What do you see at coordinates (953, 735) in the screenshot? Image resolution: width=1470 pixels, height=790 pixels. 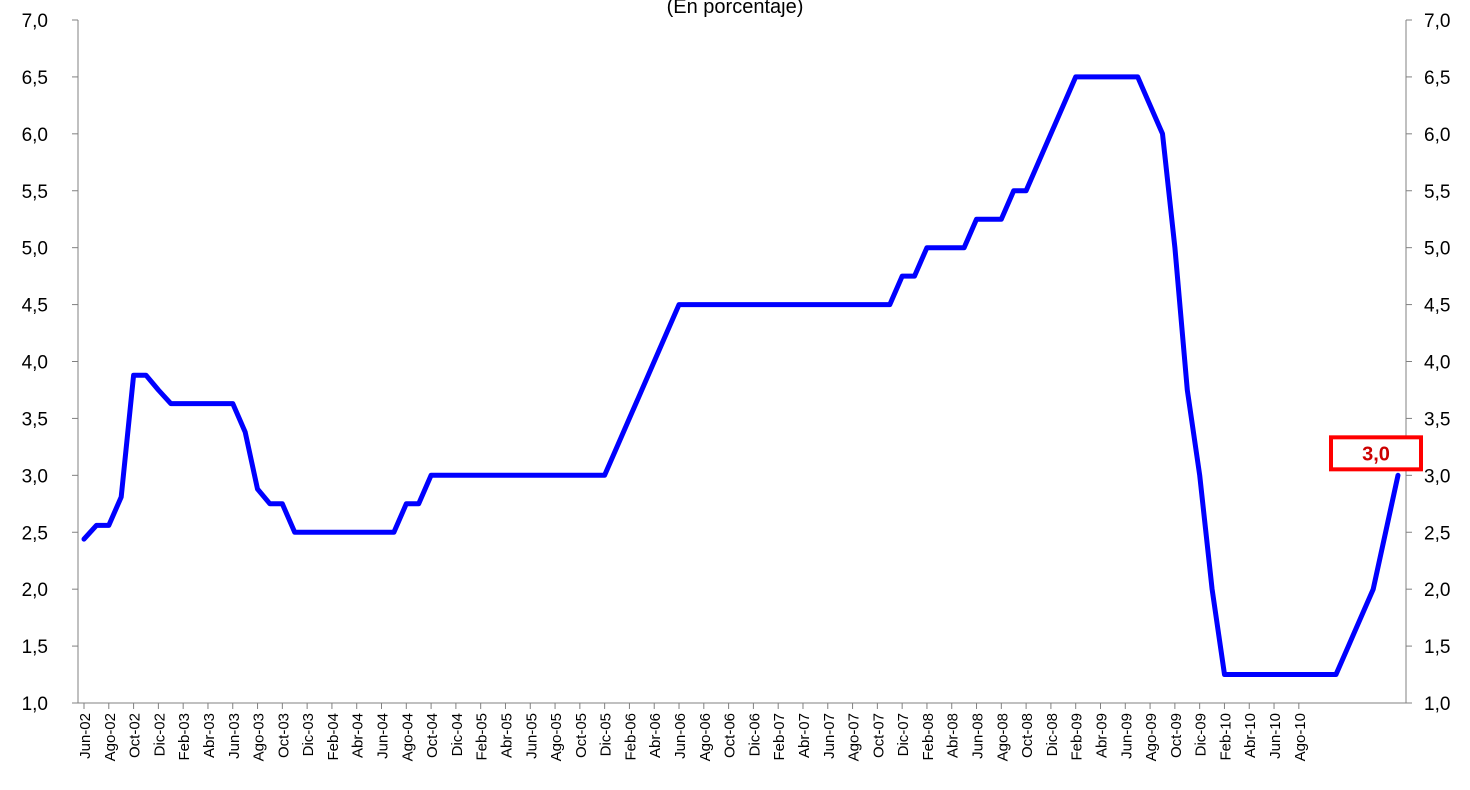 I see `x-tick-label: Abr-08` at bounding box center [953, 735].